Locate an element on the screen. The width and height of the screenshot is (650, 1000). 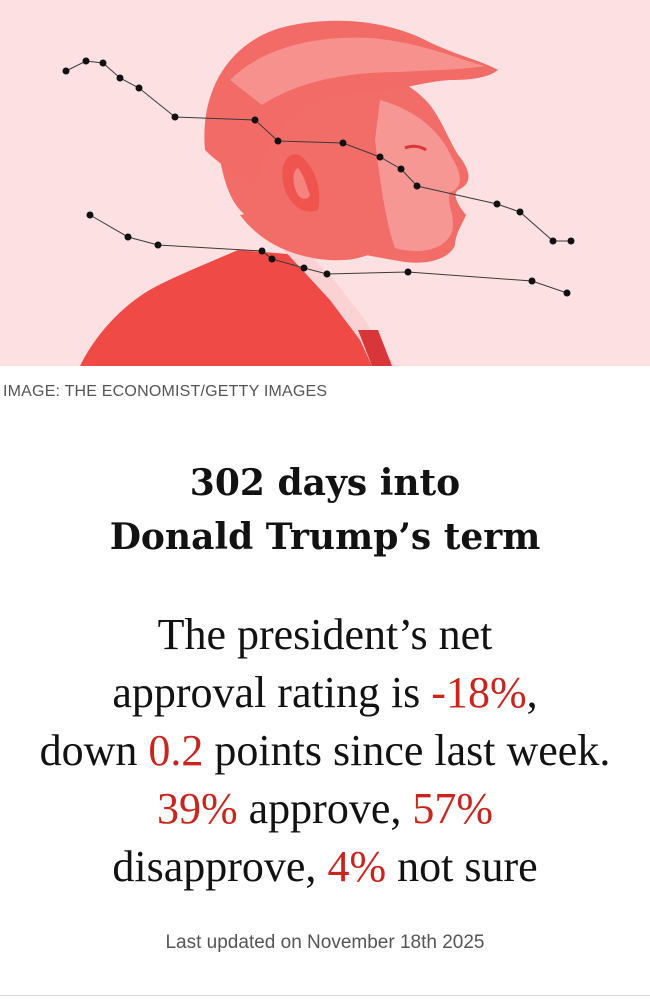
summary-line-2: approval rating is -18%, is located at coordinates (325, 693).